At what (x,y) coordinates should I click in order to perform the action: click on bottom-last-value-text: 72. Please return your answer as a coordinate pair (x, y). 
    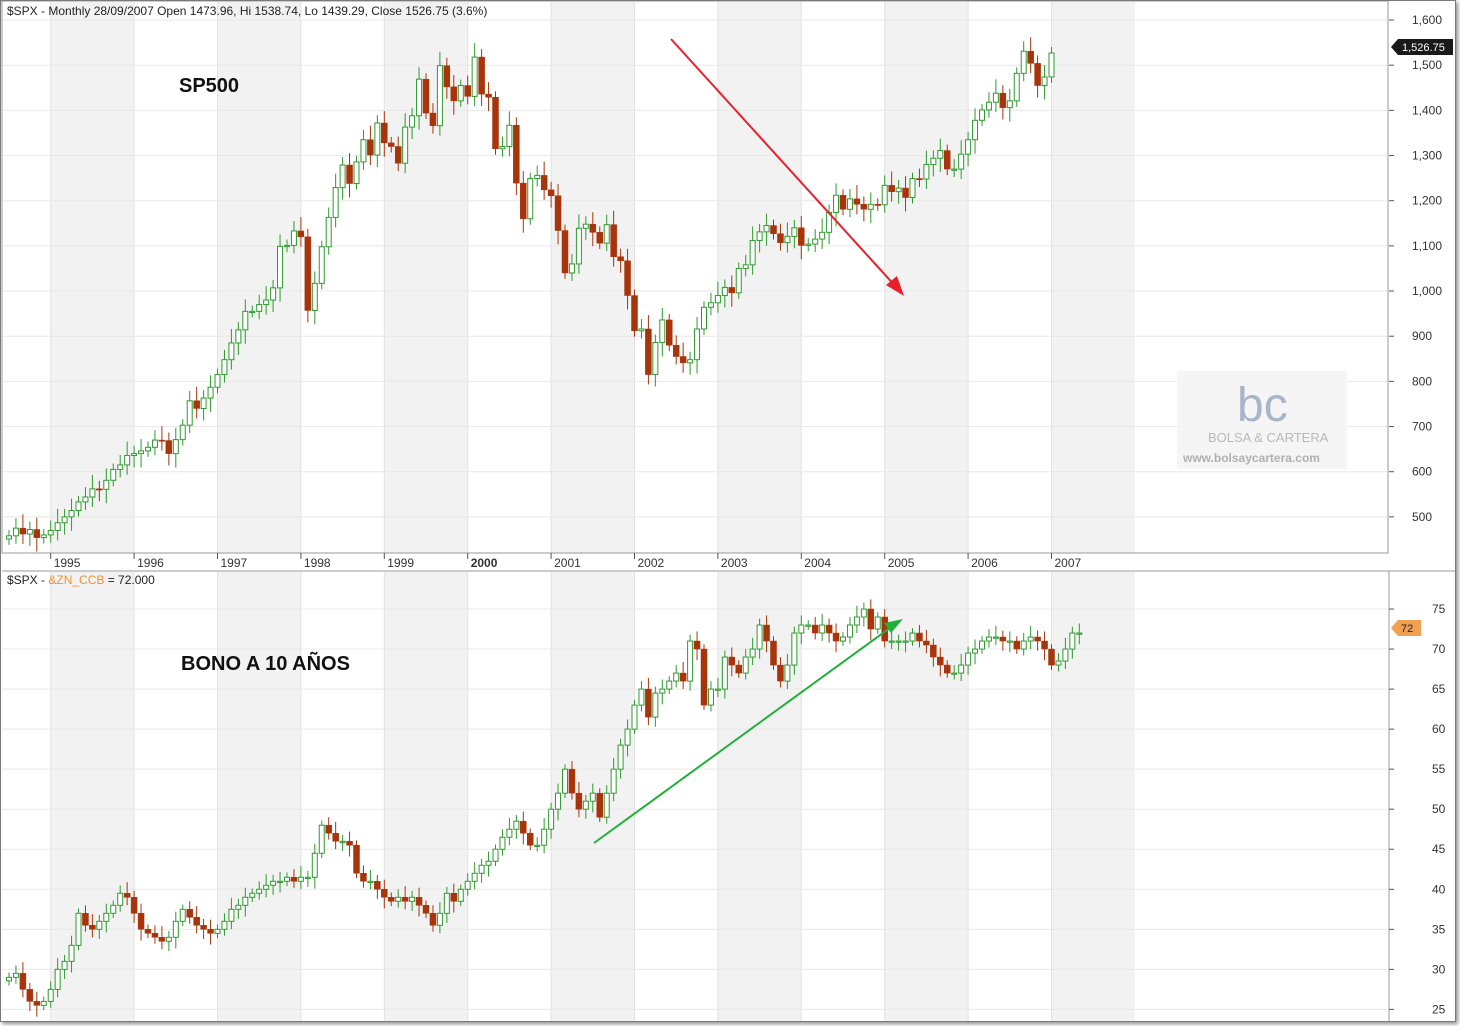
    Looking at the image, I should click on (1407, 629).